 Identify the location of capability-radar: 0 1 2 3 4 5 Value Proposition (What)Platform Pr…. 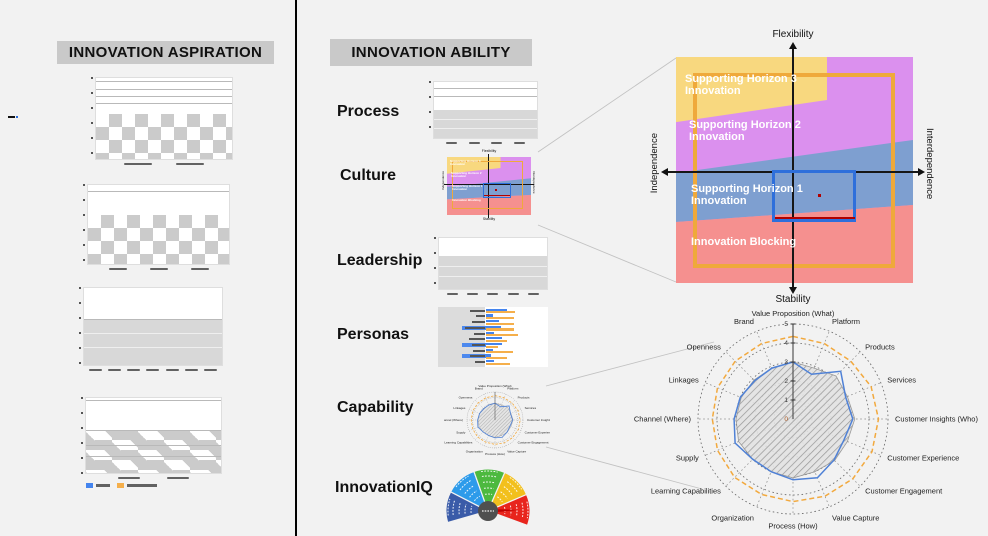
(806, 420).